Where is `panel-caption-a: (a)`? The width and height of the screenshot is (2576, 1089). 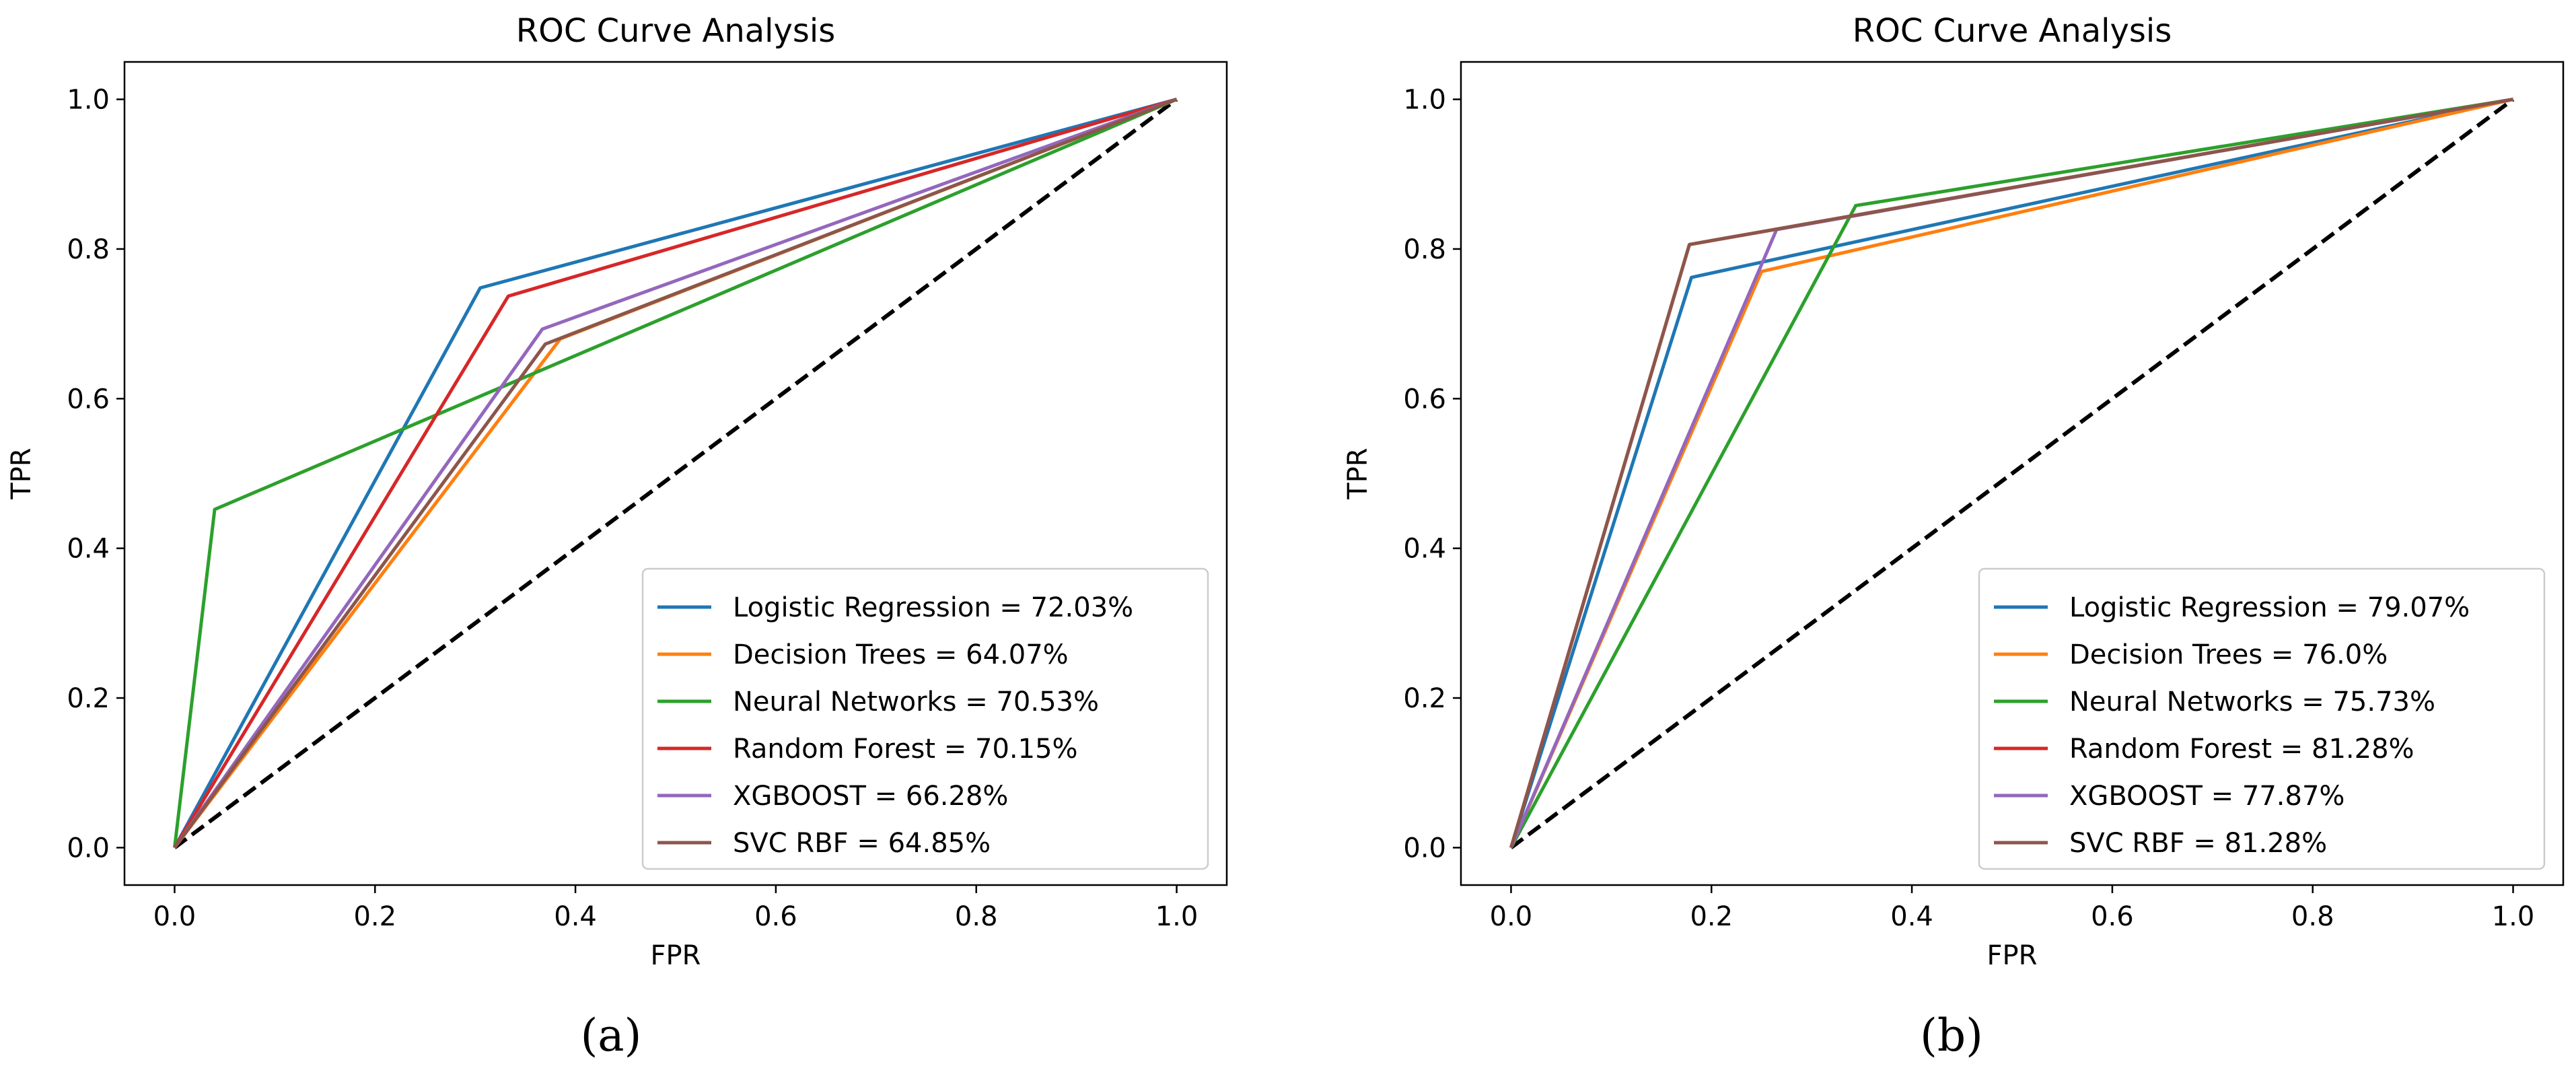 panel-caption-a: (a) is located at coordinates (611, 1035).